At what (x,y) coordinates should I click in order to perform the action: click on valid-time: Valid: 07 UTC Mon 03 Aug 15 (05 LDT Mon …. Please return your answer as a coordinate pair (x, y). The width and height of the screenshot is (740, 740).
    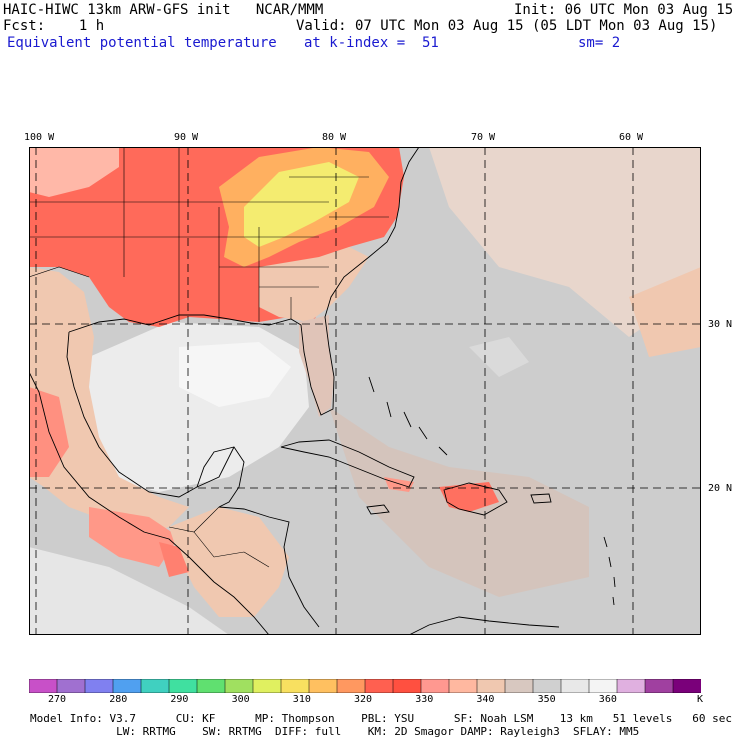
    Looking at the image, I should click on (507, 26).